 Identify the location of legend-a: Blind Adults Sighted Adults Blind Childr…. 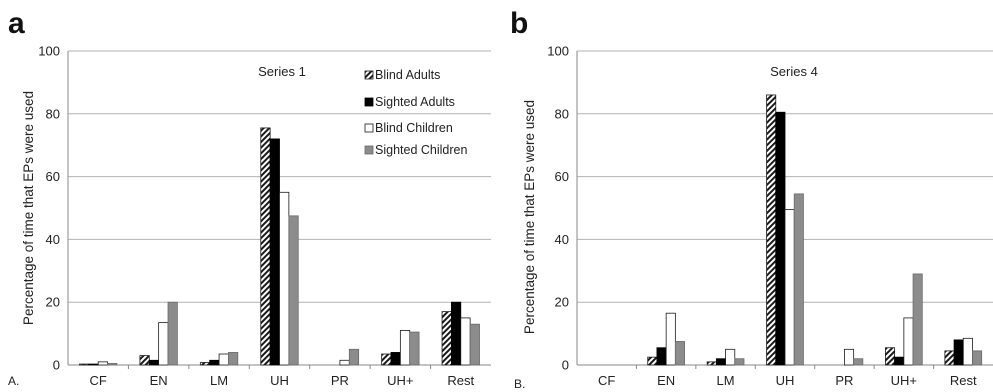
(415, 112).